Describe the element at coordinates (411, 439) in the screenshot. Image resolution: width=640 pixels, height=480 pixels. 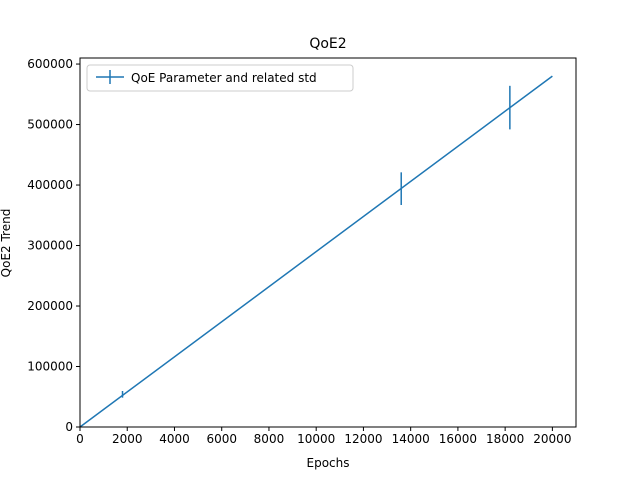
I see `x-tick-label: 14000` at that location.